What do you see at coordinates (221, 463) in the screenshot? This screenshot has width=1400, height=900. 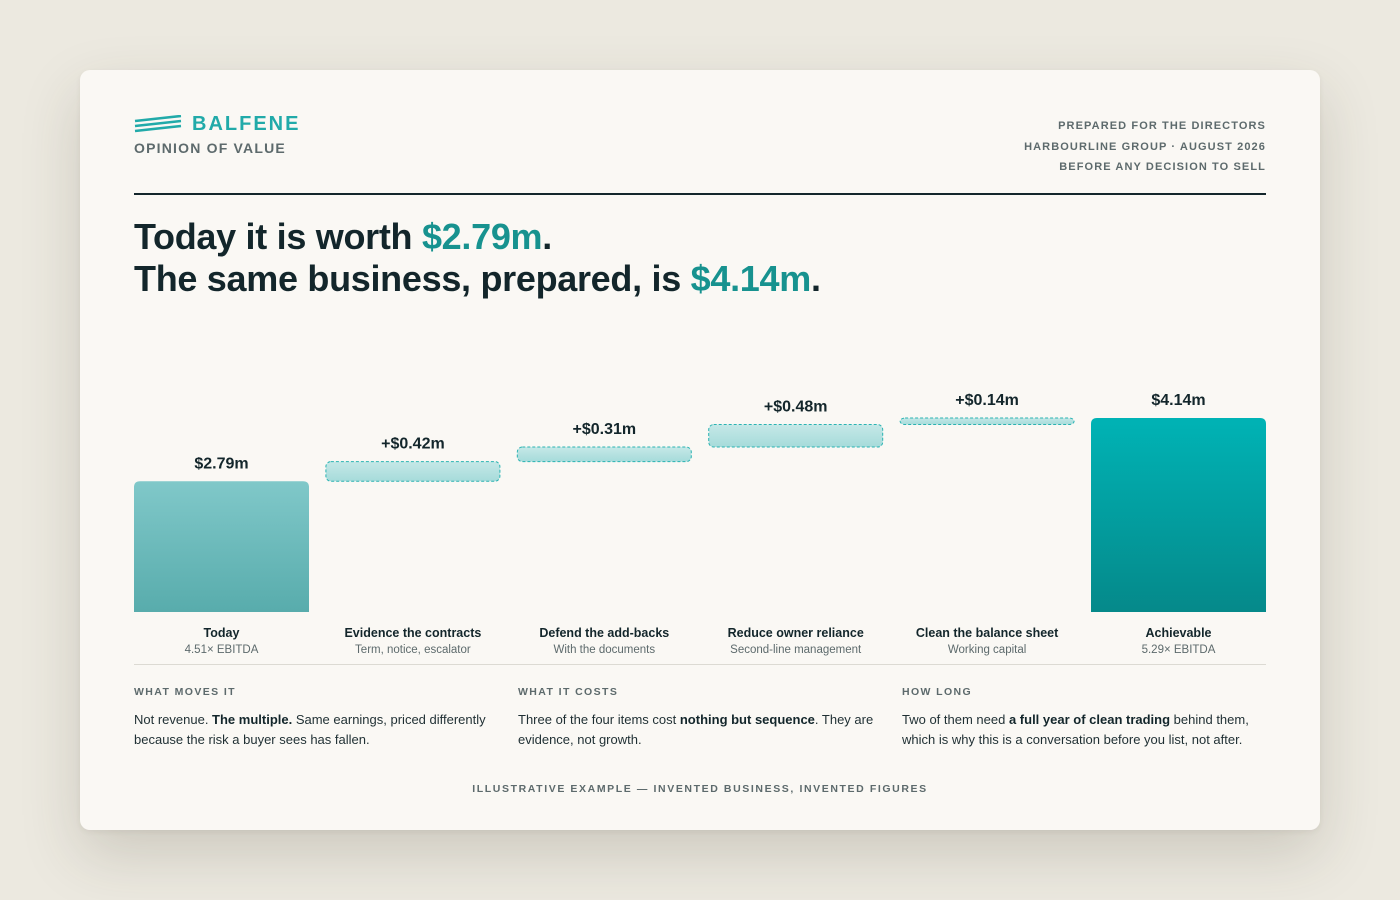 I see `bar-value-label: $2.79m` at bounding box center [221, 463].